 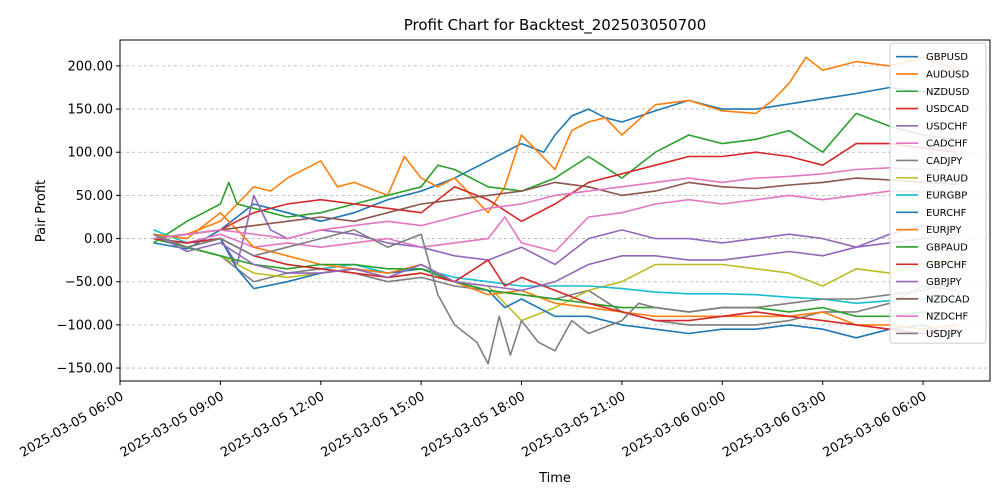 What do you see at coordinates (91, 66) in the screenshot?
I see `y-tick-label: 200.00` at bounding box center [91, 66].